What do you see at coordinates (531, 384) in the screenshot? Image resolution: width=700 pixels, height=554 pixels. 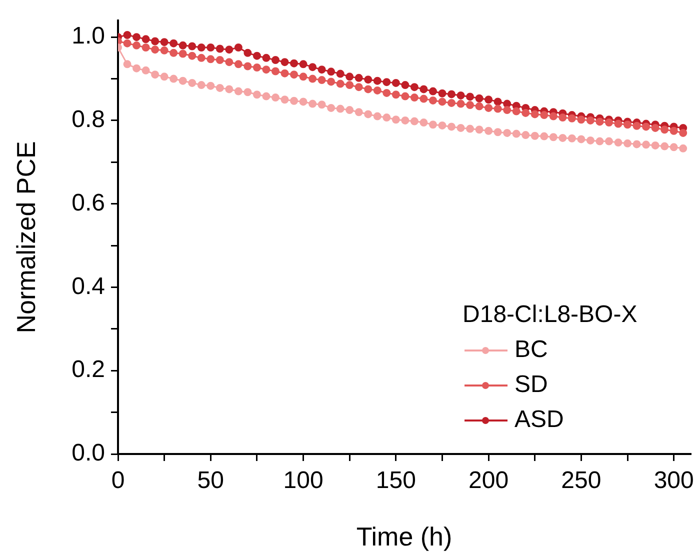 I see `legend-label: SD` at bounding box center [531, 384].